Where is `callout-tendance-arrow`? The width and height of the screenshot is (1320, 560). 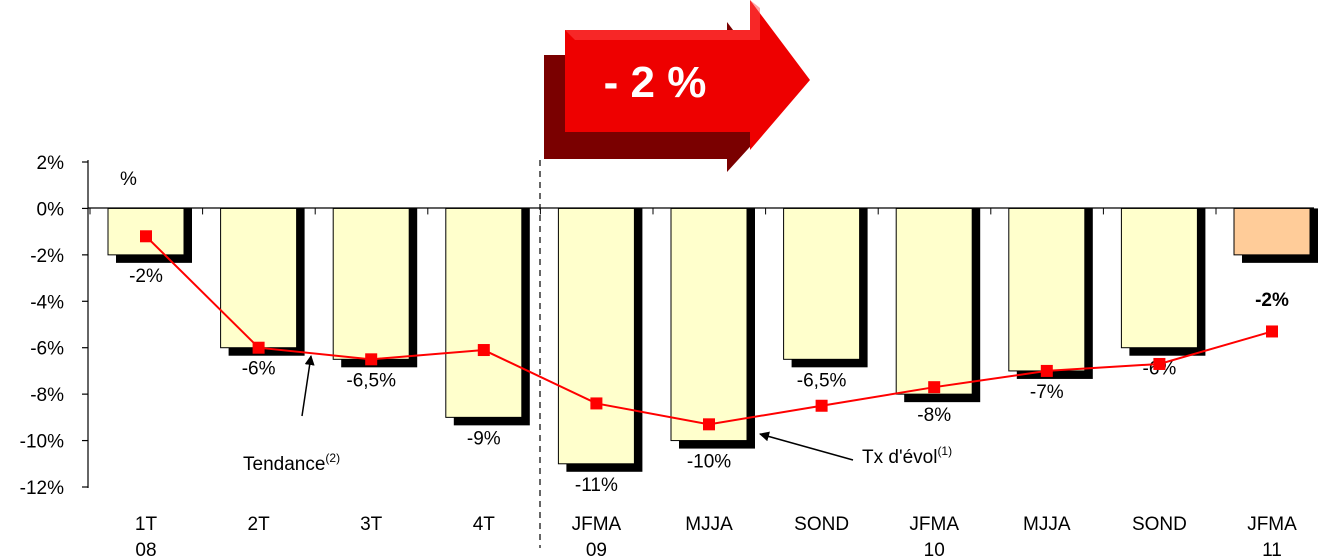 callout-tendance-arrow is located at coordinates (308, 386).